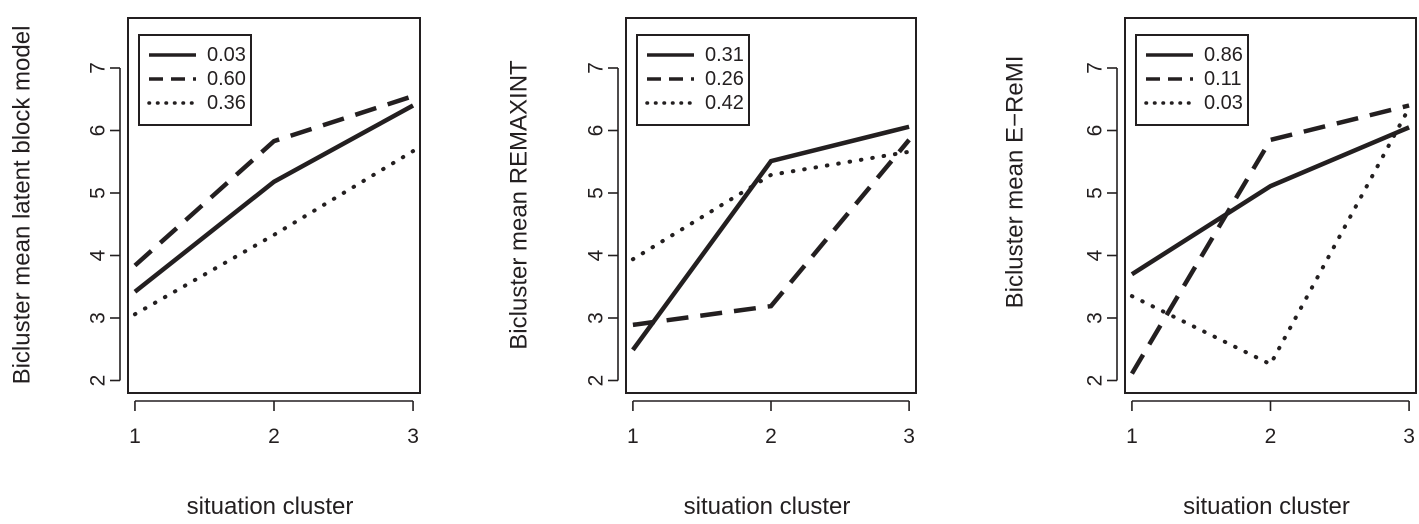 The height and width of the screenshot is (524, 1419). What do you see at coordinates (693, 80) in the screenshot?
I see `legend: 0.310.260.42` at bounding box center [693, 80].